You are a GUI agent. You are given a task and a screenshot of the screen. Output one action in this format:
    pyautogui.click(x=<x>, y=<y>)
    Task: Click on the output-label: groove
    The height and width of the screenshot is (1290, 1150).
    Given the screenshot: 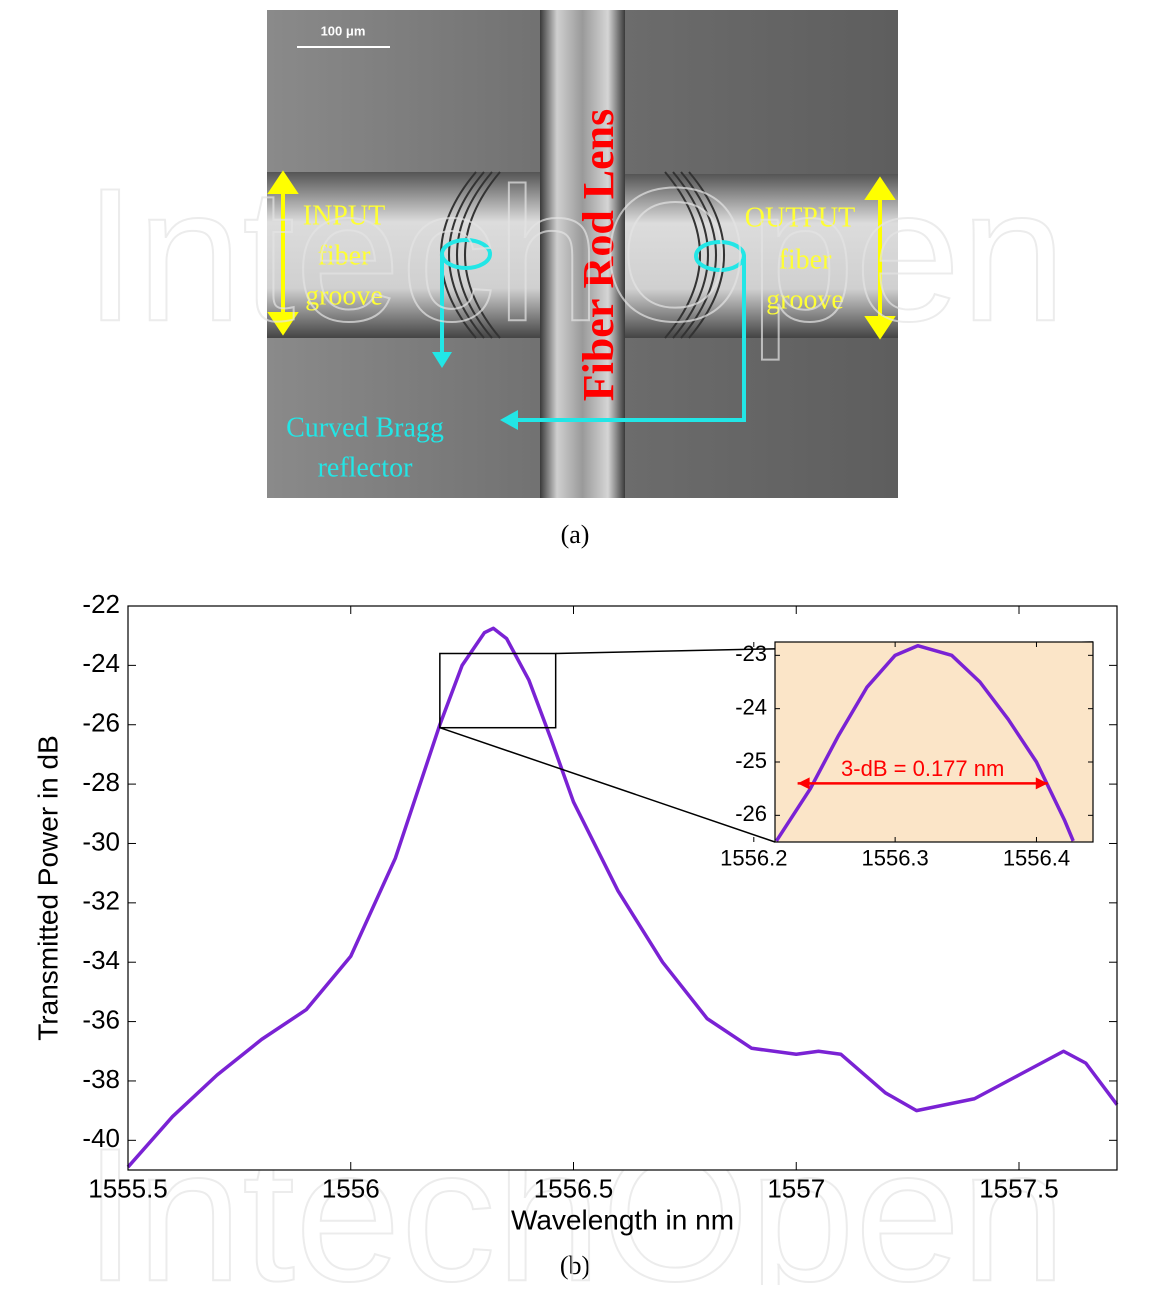 What is the action you would take?
    pyautogui.click(x=805, y=299)
    